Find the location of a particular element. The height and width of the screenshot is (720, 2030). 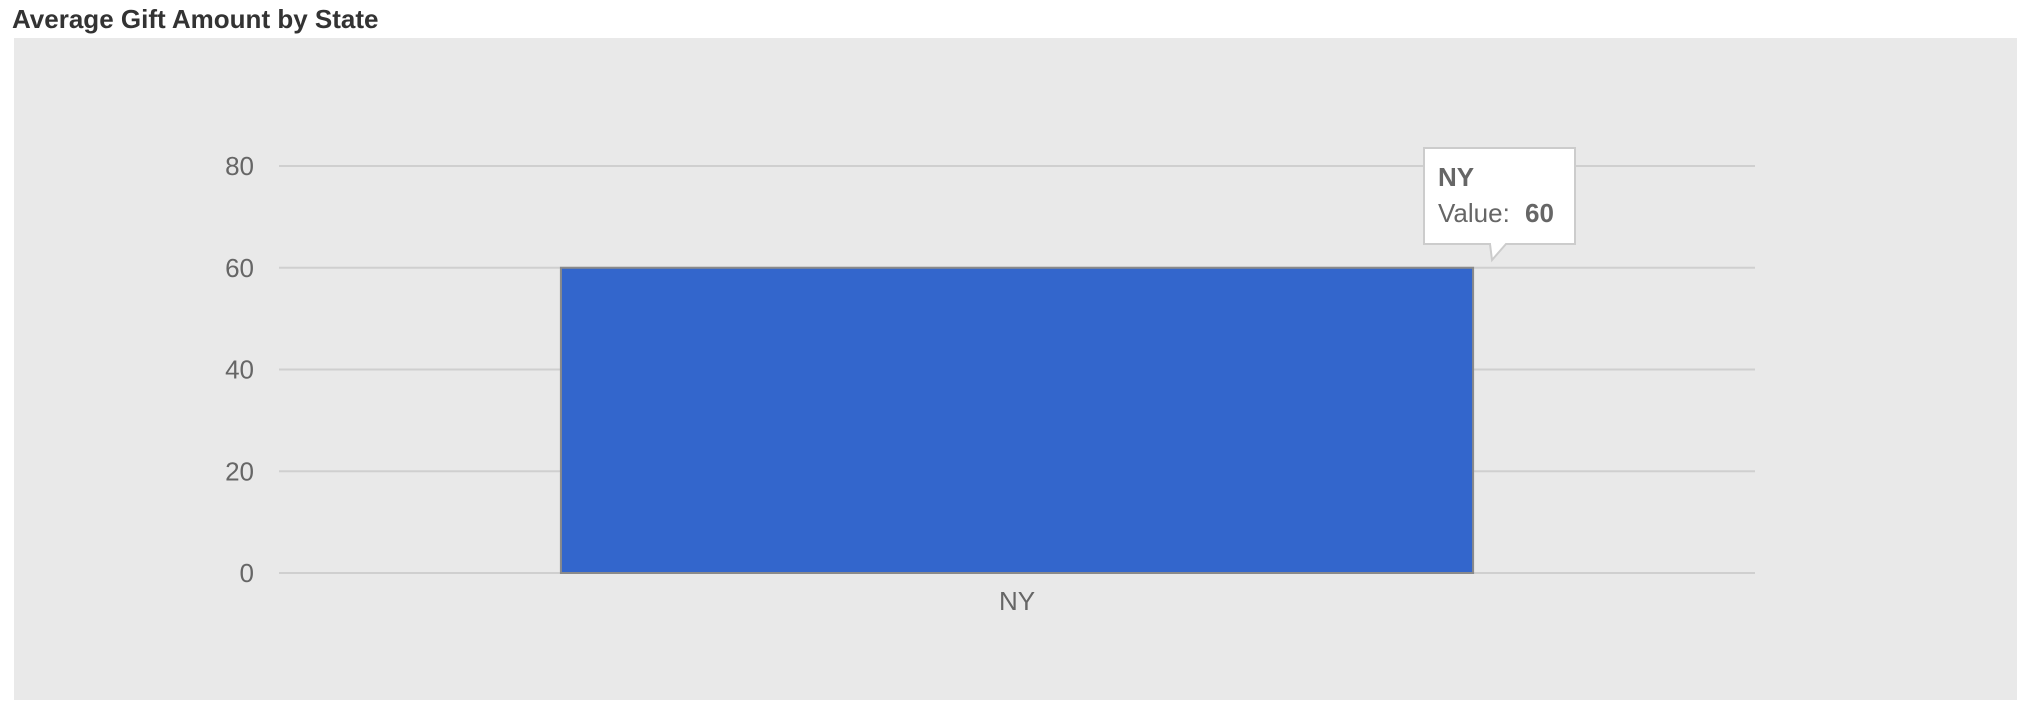

tooltip-value-label: Value: is located at coordinates (1474, 213).